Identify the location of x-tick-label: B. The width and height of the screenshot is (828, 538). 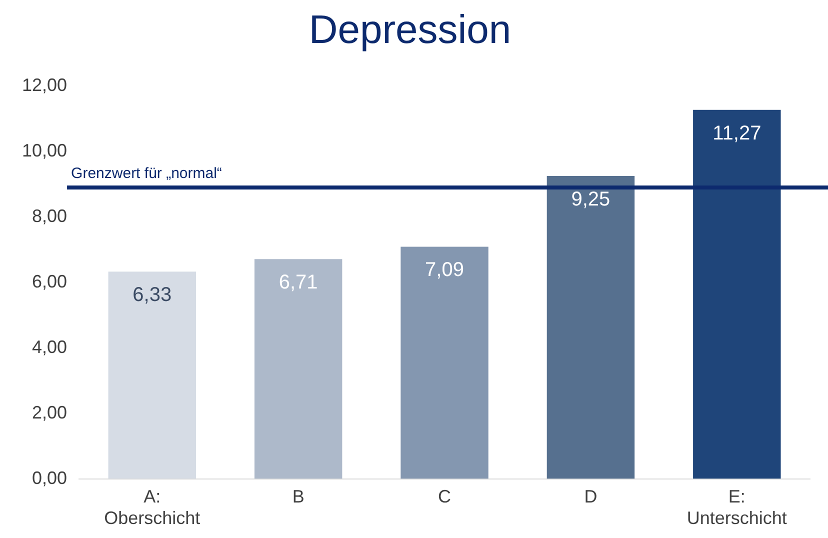
(298, 496).